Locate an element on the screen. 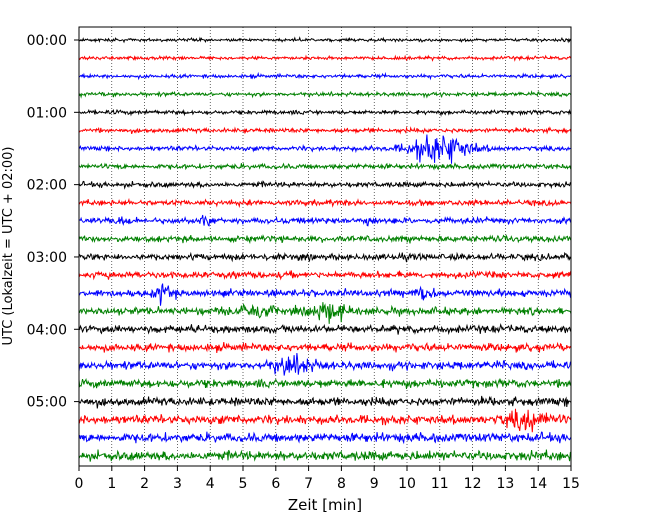 The width and height of the screenshot is (650, 520). x-tick-label: 12 is located at coordinates (473, 484).